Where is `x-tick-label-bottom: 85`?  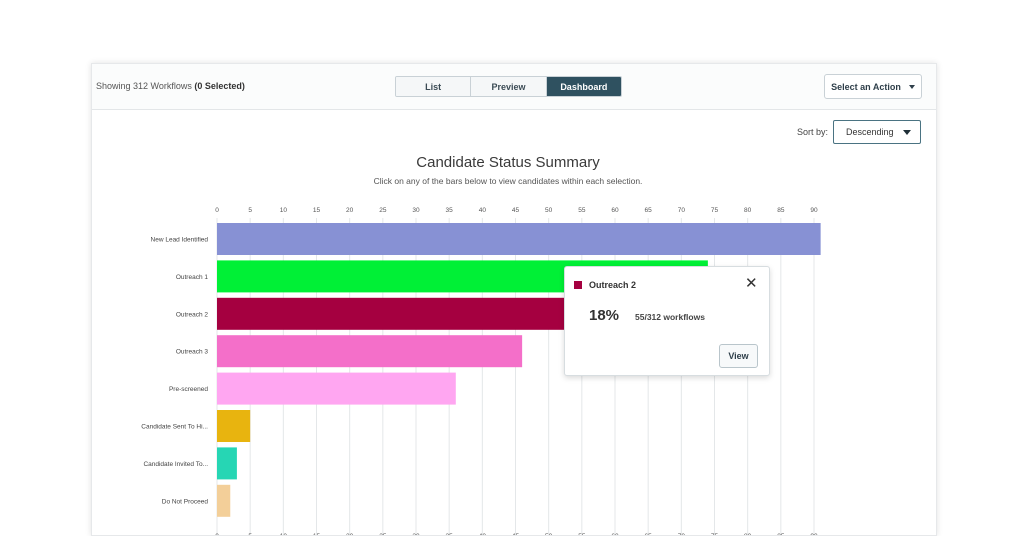 x-tick-label-bottom: 85 is located at coordinates (781, 534).